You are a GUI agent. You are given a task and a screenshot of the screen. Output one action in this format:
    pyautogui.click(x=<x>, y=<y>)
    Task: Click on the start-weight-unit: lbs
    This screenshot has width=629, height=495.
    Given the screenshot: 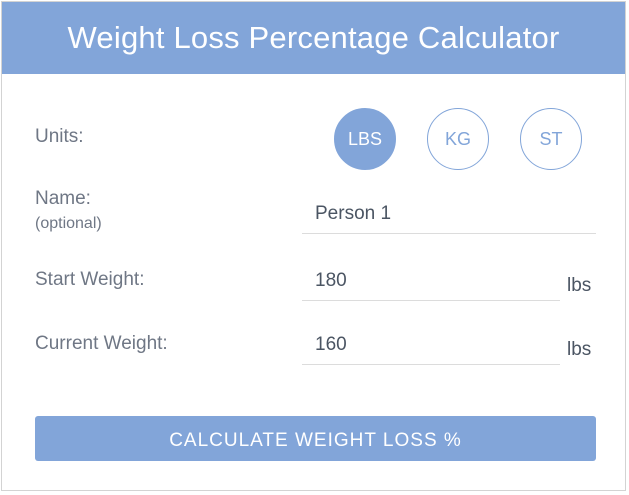 What is the action you would take?
    pyautogui.click(x=579, y=285)
    